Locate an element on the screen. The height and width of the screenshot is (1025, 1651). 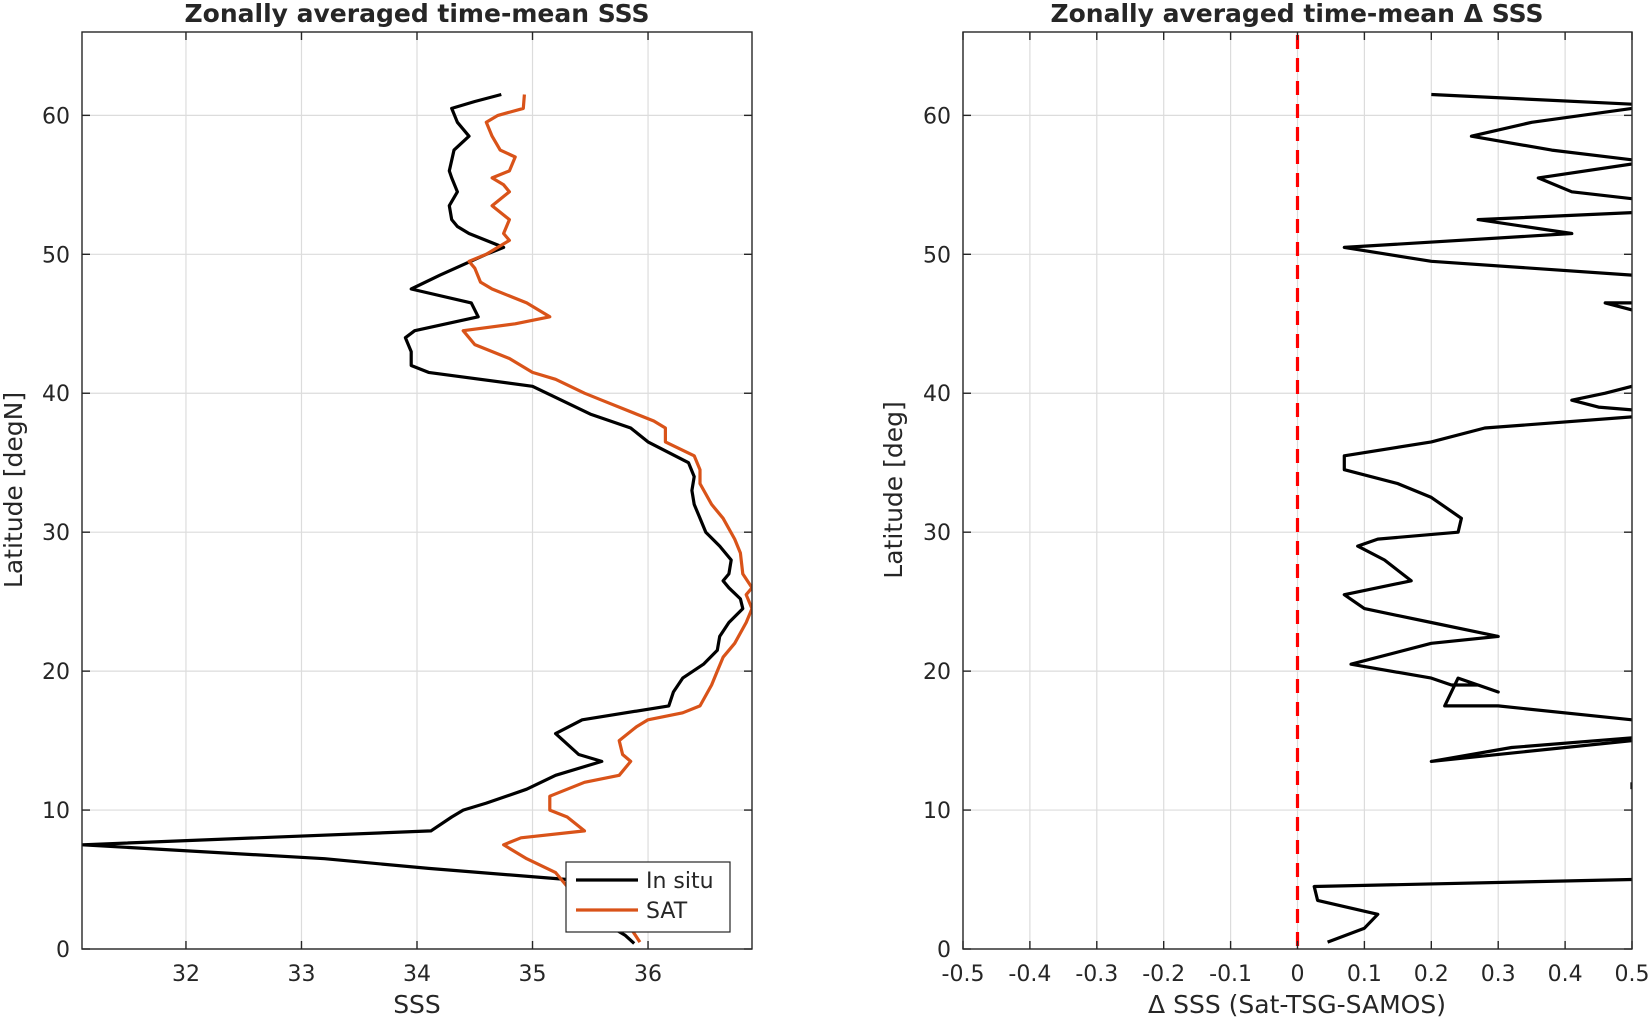
x-tick-label: 32 is located at coordinates (186, 974).